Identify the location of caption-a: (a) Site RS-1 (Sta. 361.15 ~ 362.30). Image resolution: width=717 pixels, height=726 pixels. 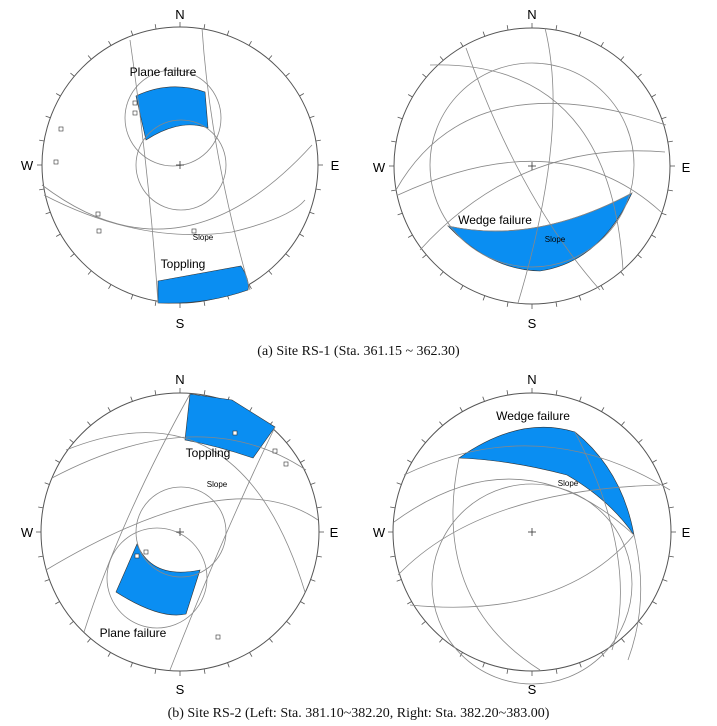
(358, 351).